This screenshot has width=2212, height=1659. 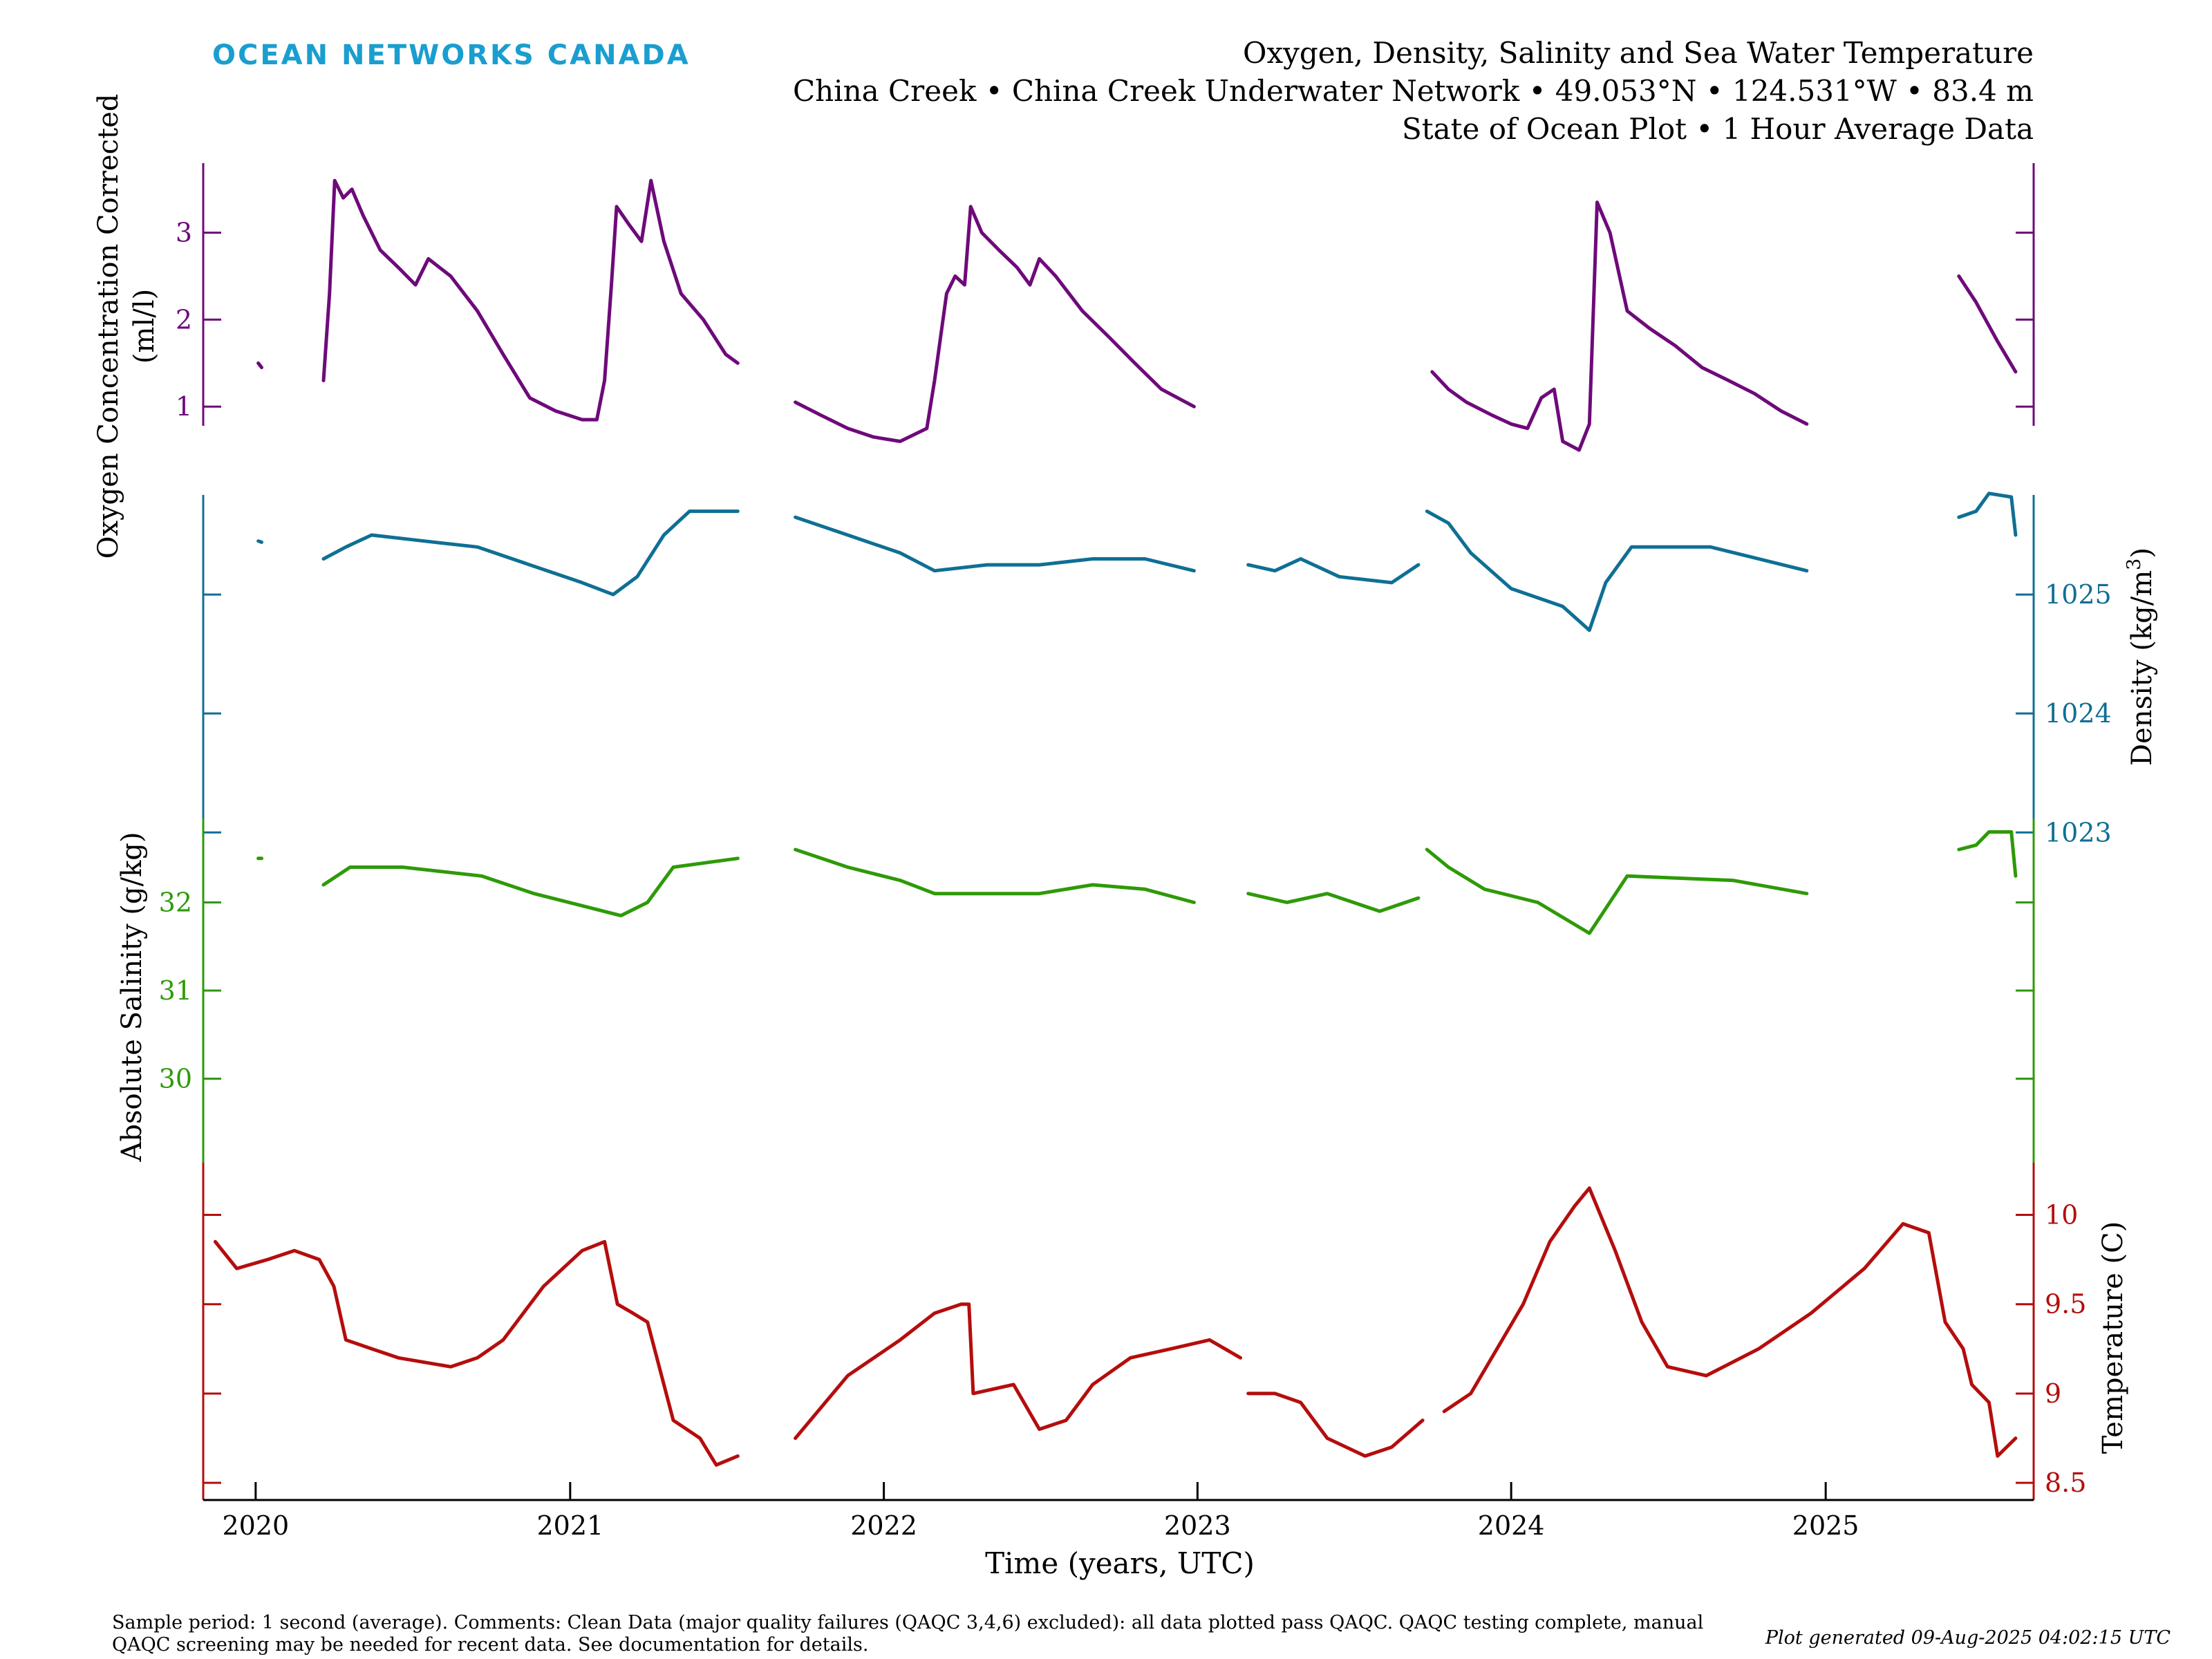 What do you see at coordinates (1120, 1563) in the screenshot?
I see `x-axis-title: Time (years, UTC)` at bounding box center [1120, 1563].